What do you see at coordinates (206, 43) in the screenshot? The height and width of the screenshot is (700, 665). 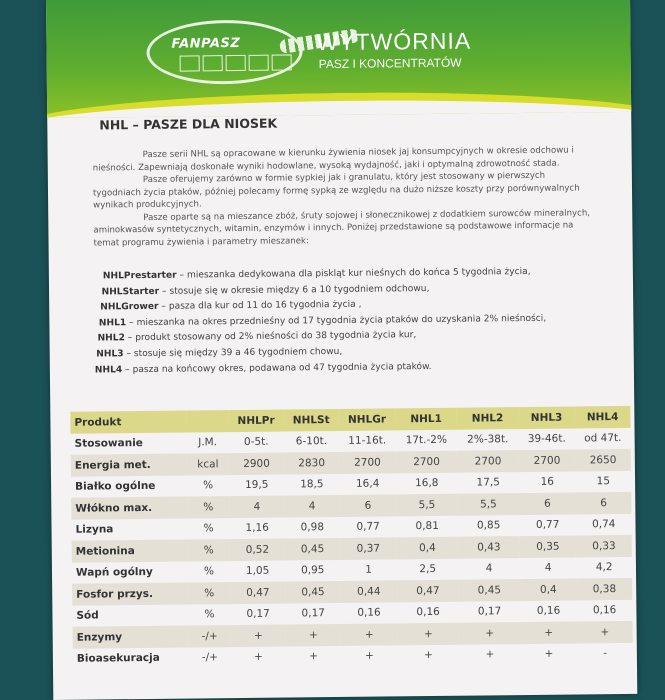 I see `logo-text: FANPASZ` at bounding box center [206, 43].